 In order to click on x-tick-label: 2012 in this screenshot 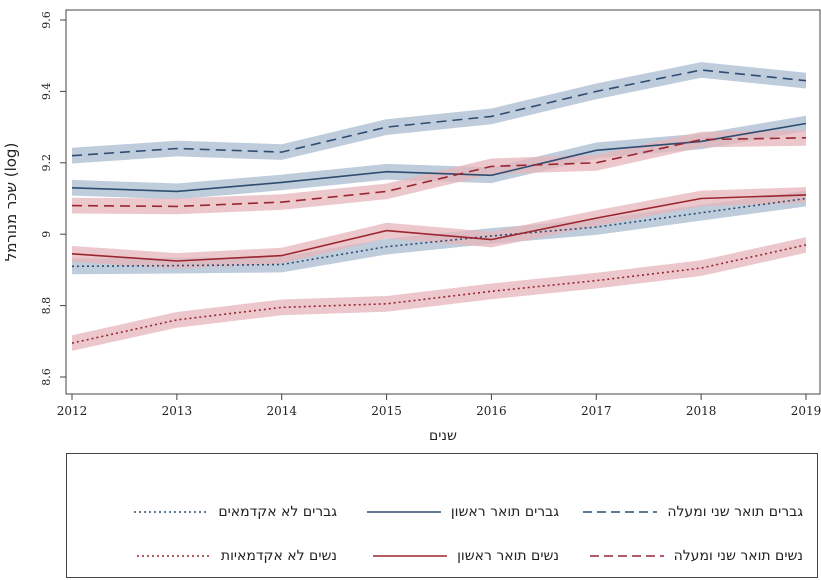, I will do `click(72, 411)`.